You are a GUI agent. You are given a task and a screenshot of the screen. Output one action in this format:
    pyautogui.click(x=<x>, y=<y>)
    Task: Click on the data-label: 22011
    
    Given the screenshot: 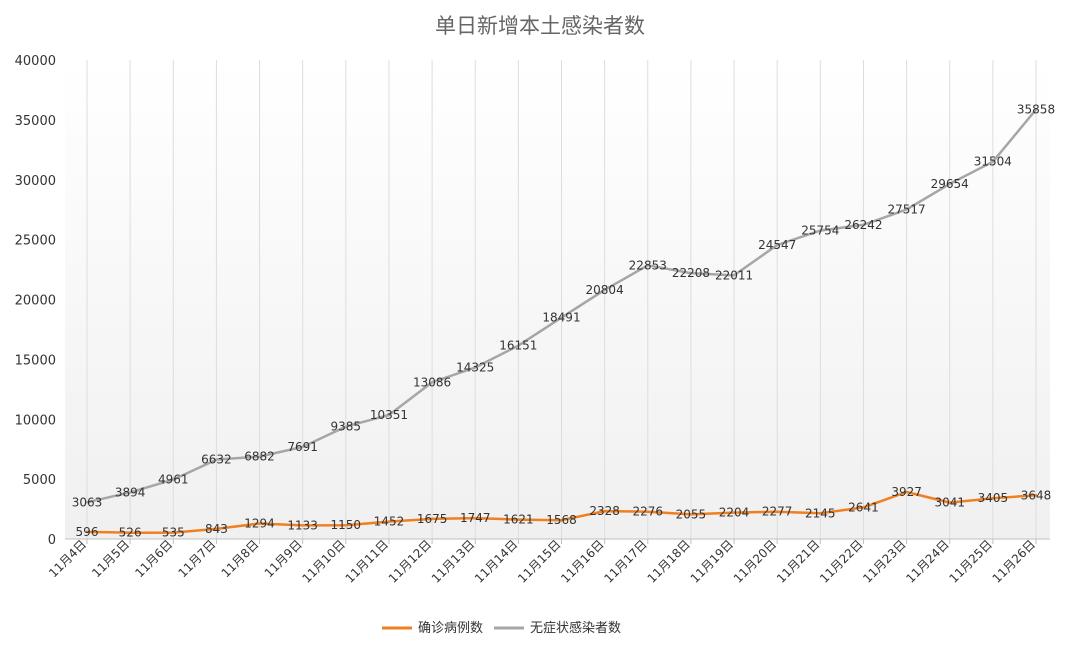 What is the action you would take?
    pyautogui.click(x=734, y=275)
    